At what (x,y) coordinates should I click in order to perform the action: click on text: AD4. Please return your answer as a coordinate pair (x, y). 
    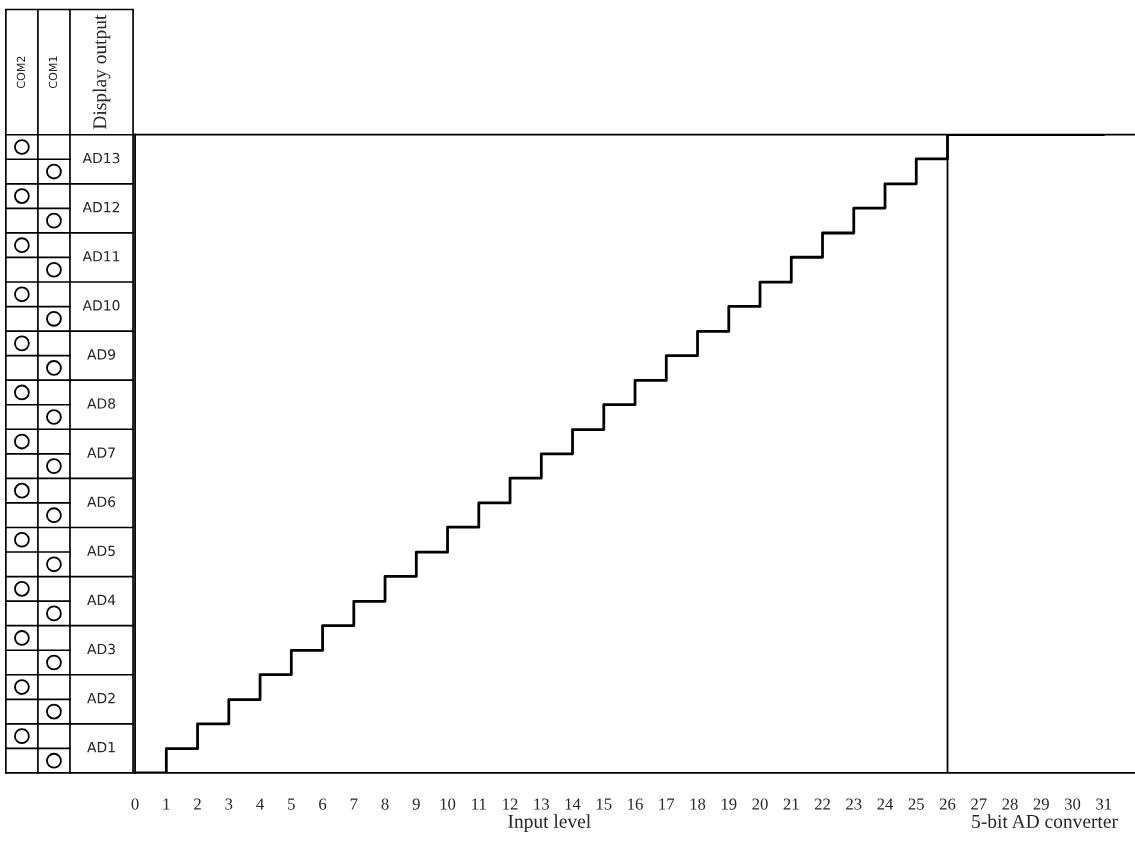
    Looking at the image, I should click on (101, 599).